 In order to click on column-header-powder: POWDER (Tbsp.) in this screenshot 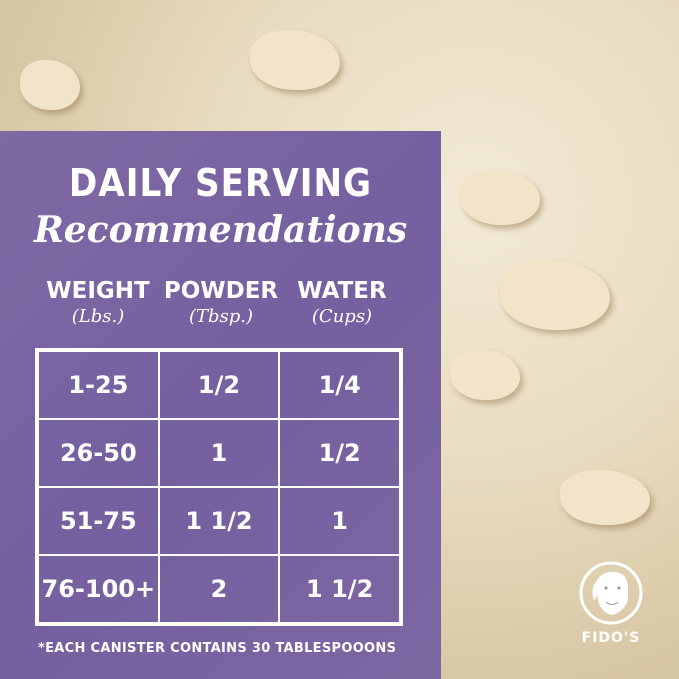, I will do `click(221, 302)`.